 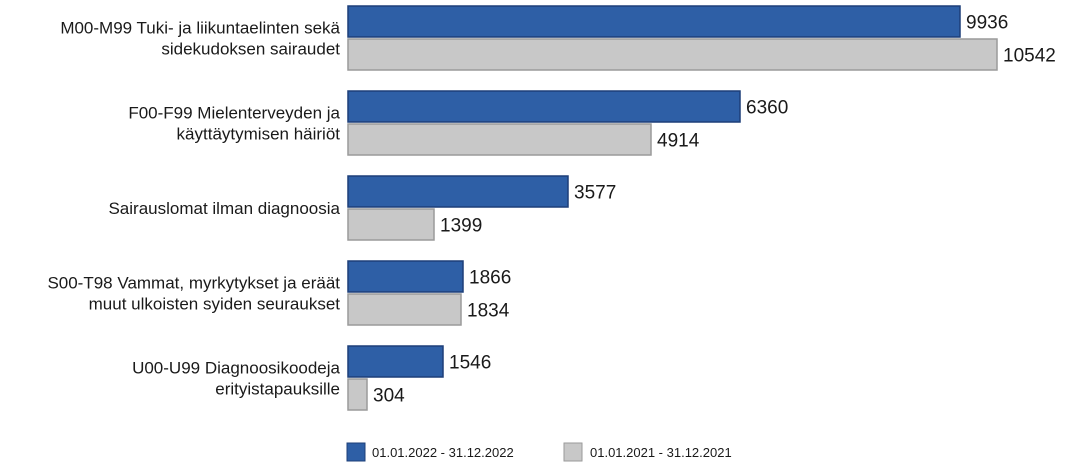 What do you see at coordinates (356, 452) in the screenshot?
I see `legend-swatch-2022` at bounding box center [356, 452].